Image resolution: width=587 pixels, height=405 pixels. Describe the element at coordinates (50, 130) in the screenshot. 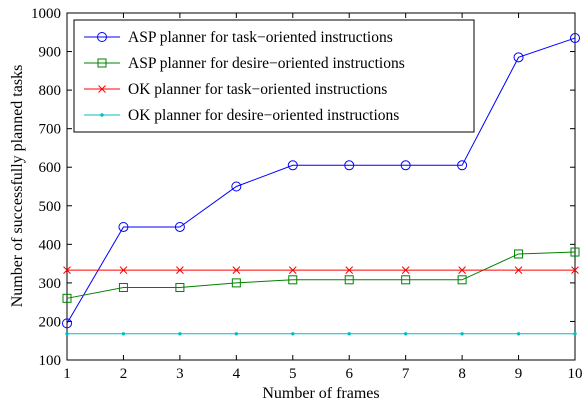

I see `y-tick-label: 700` at that location.